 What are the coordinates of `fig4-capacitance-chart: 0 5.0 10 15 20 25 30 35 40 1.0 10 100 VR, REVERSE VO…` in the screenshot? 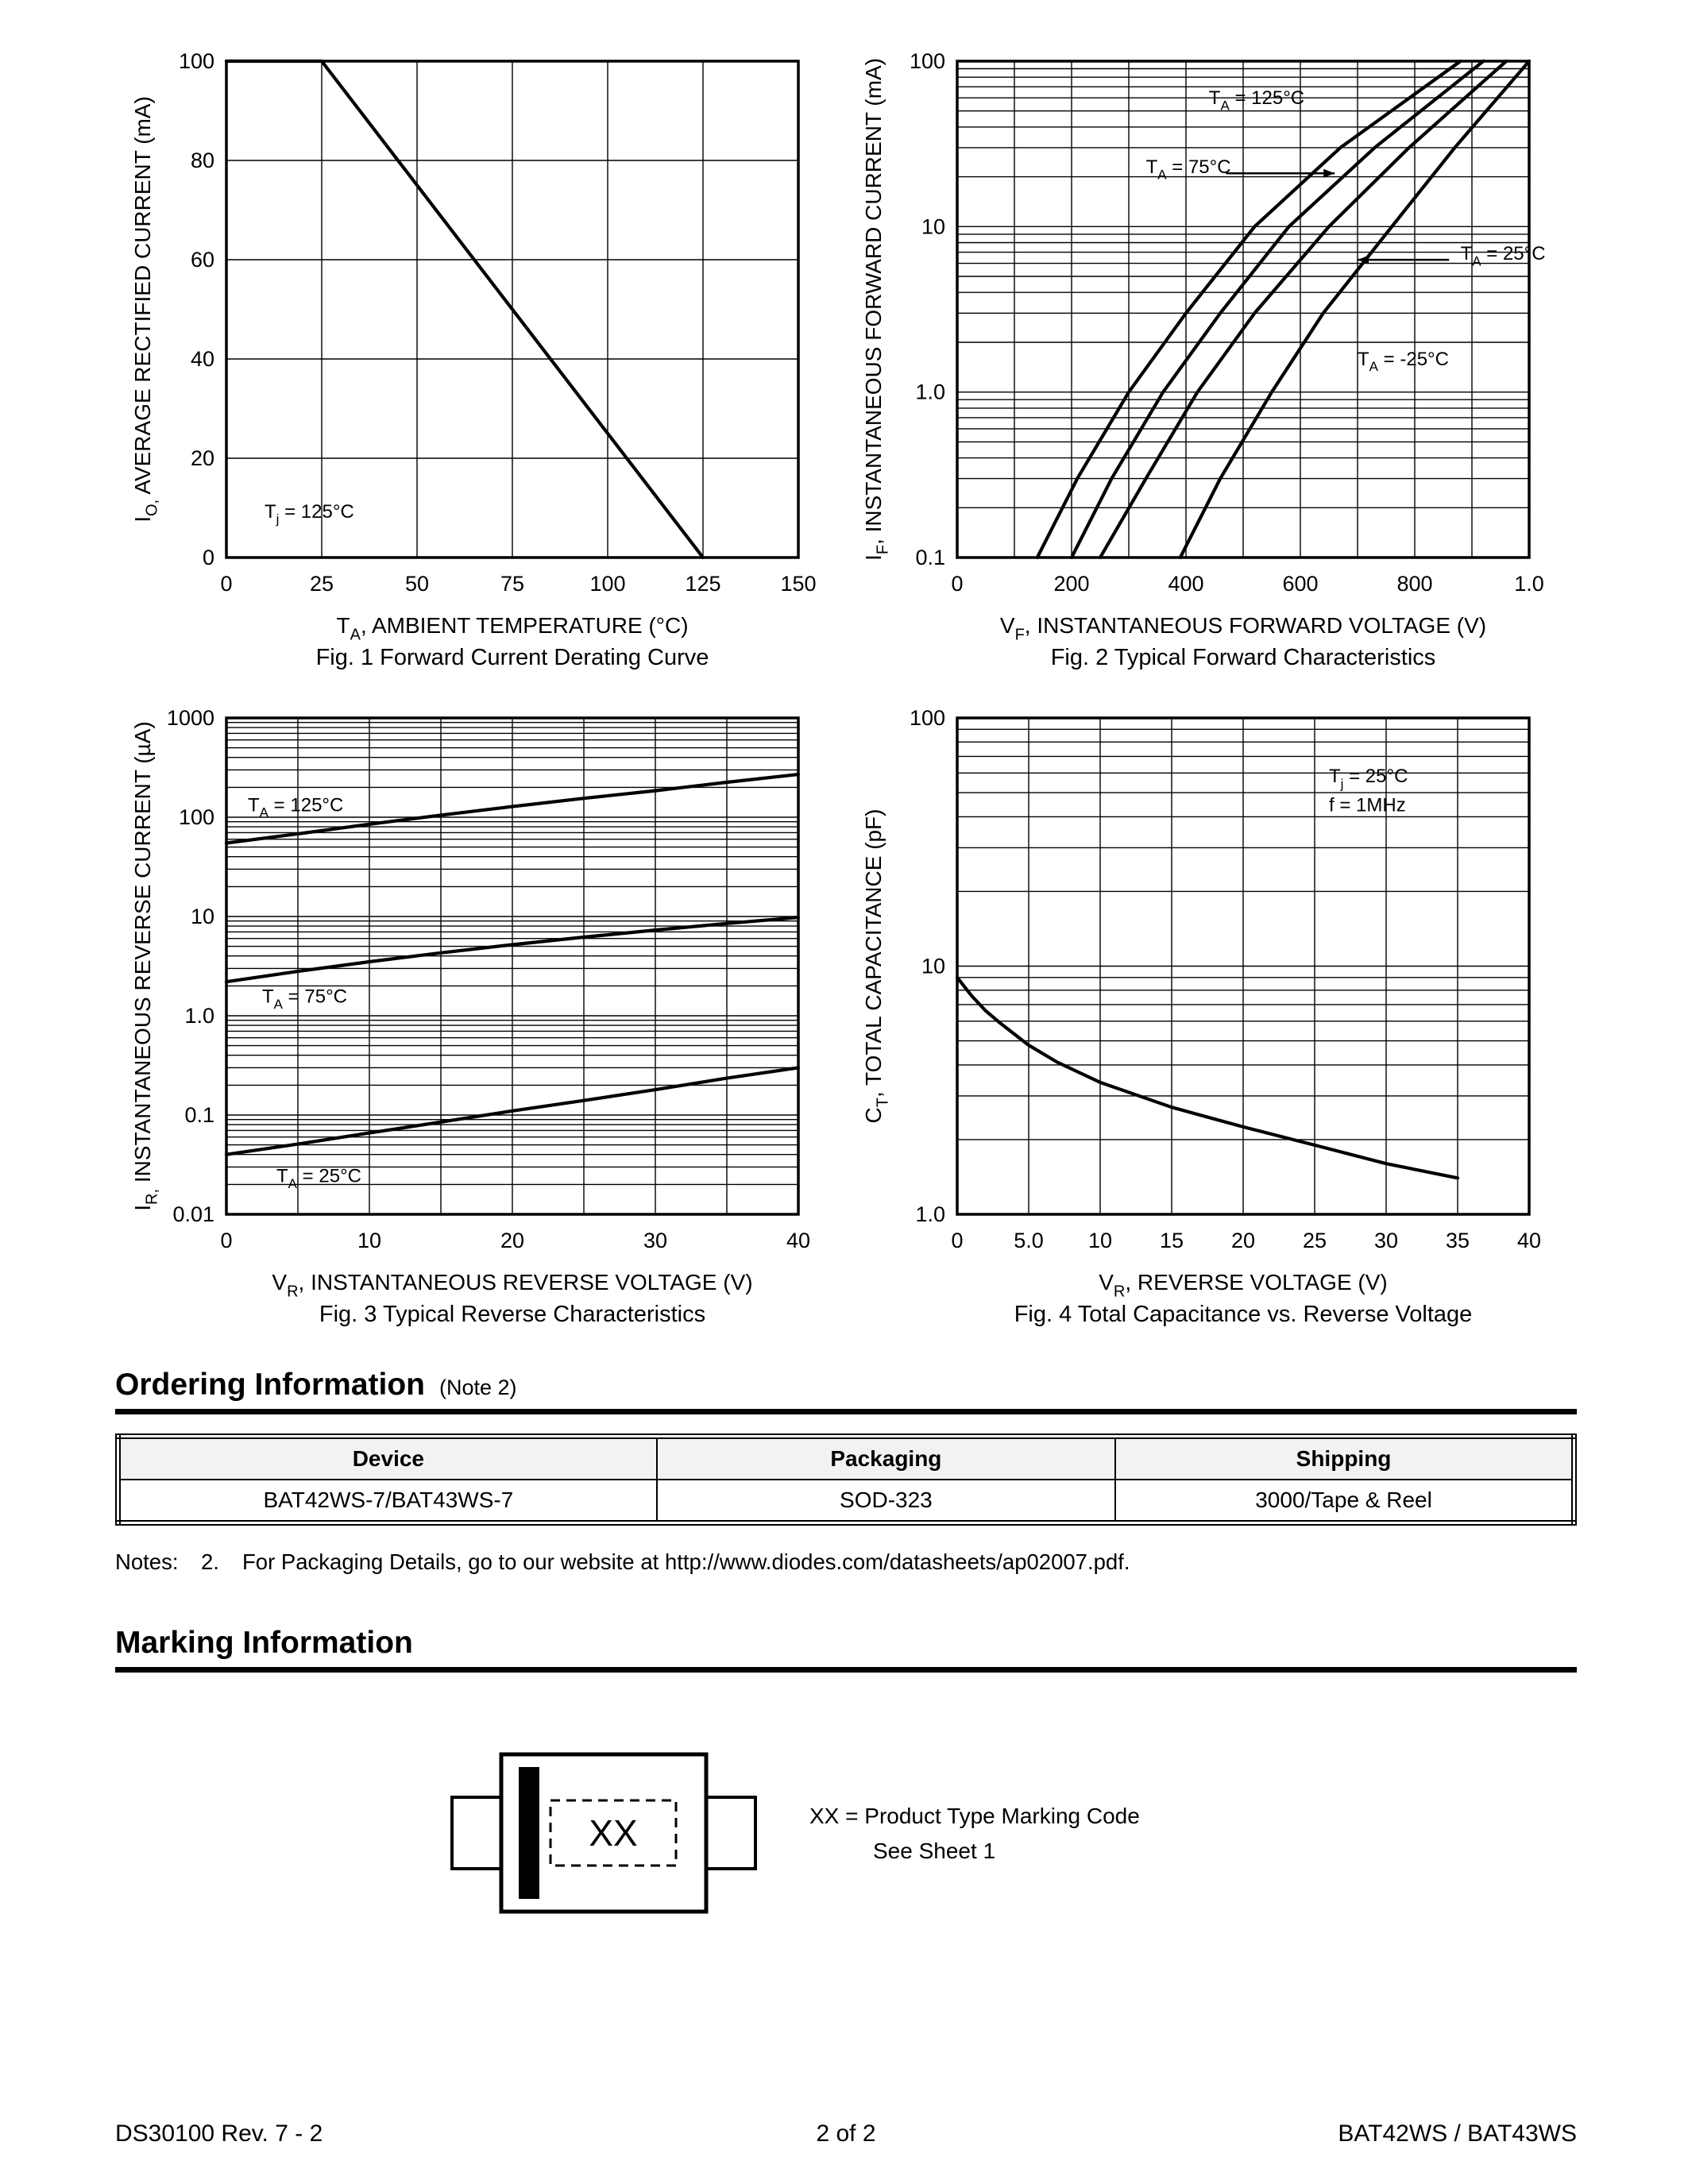 It's located at (1201, 1003).